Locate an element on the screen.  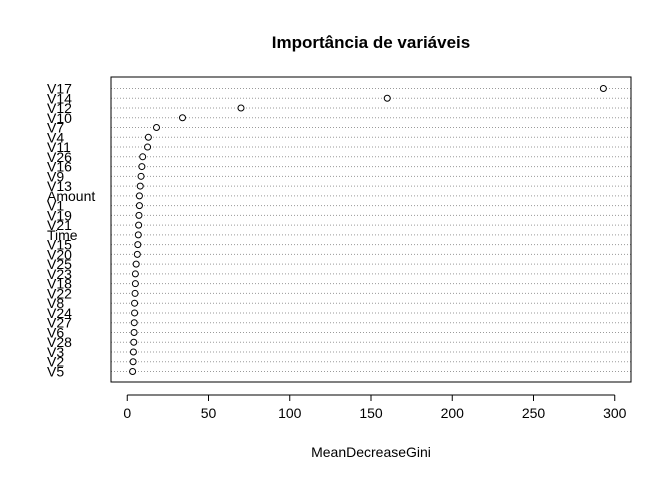
category-label: Amount is located at coordinates (71, 196).